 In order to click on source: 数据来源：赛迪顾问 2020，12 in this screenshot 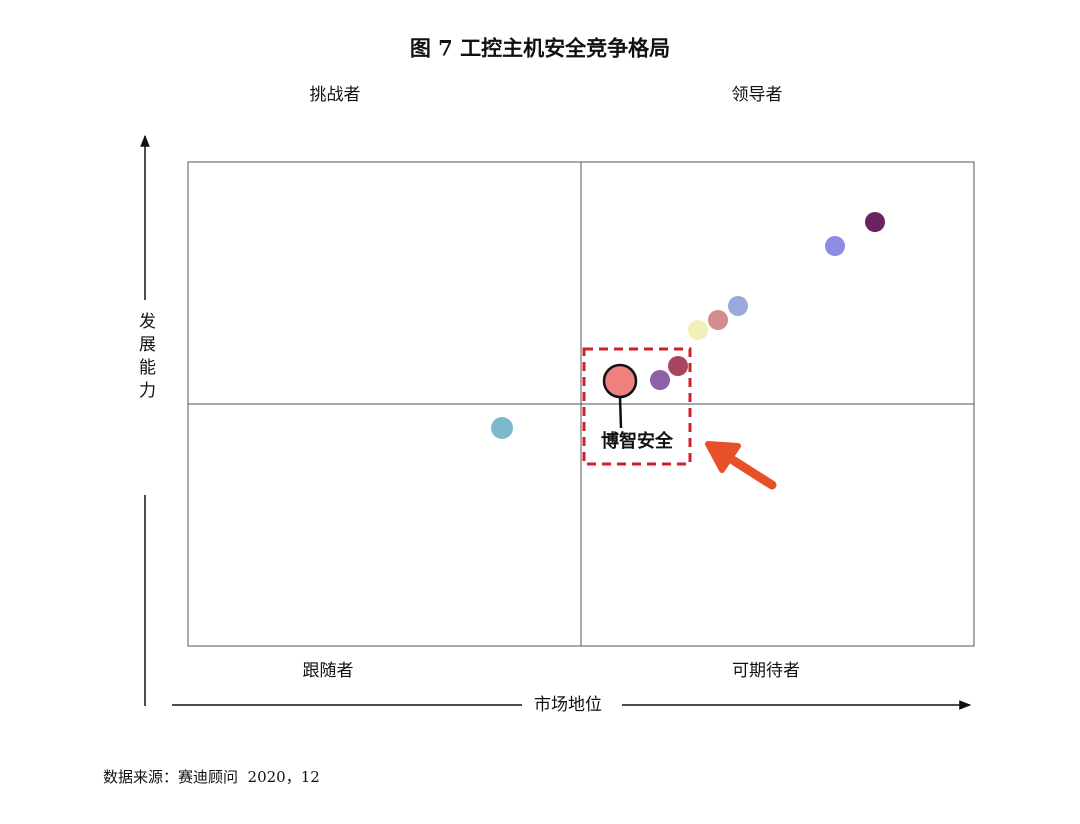, I will do `click(211, 777)`.